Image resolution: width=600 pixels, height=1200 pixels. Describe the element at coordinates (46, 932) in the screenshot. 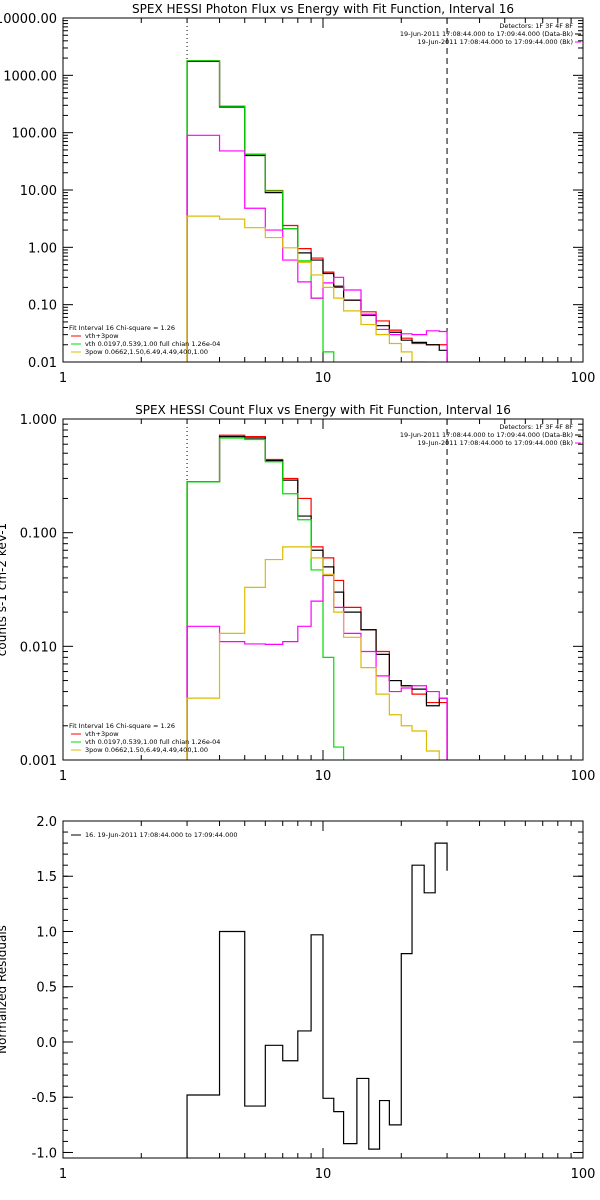

I see `y-tick-label: 1.0` at that location.